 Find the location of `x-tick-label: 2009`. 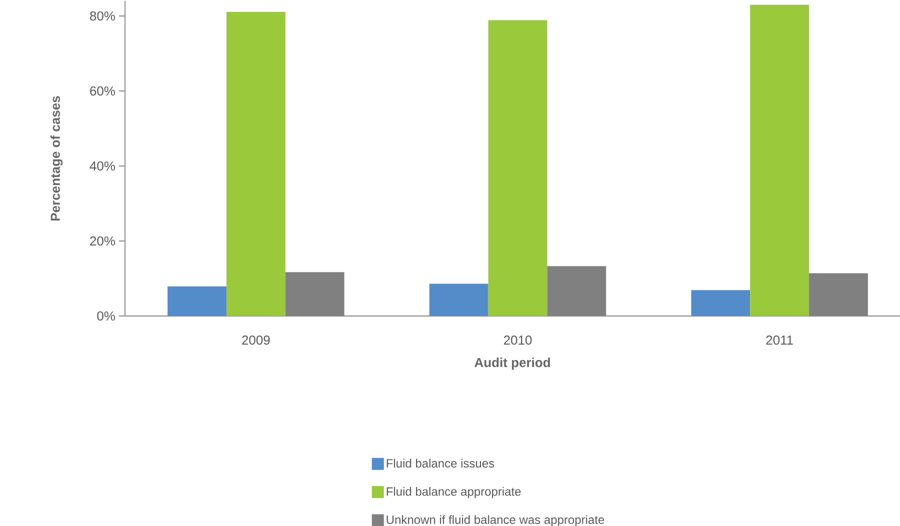

x-tick-label: 2009 is located at coordinates (256, 340).